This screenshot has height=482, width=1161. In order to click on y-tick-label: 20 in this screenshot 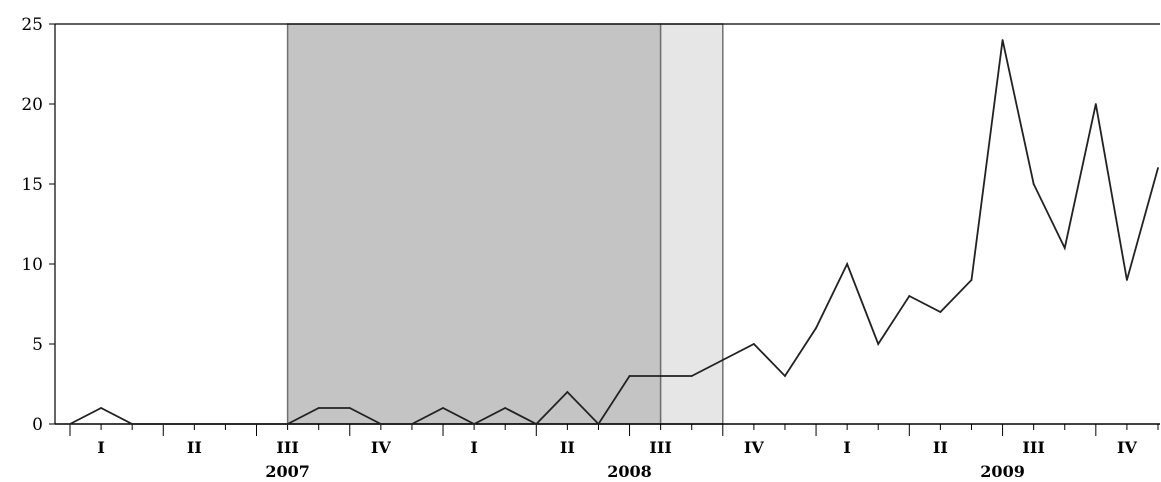, I will do `click(32, 105)`.